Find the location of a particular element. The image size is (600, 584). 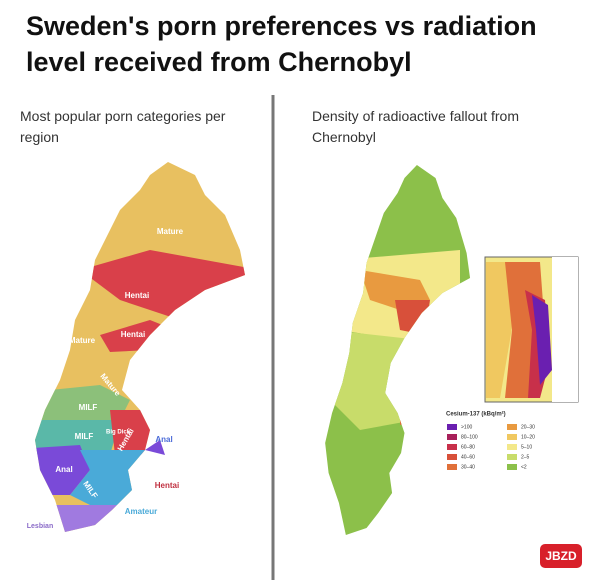

legend-label: 5–10 is located at coordinates (526, 447).